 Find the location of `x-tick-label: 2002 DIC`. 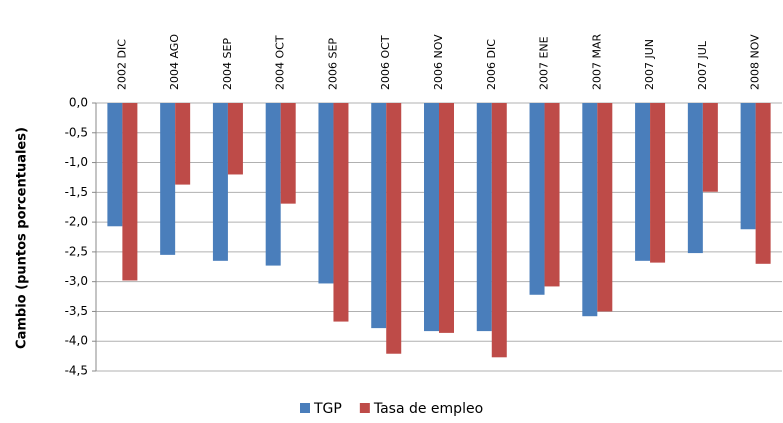

x-tick-label: 2002 DIC is located at coordinates (121, 64).